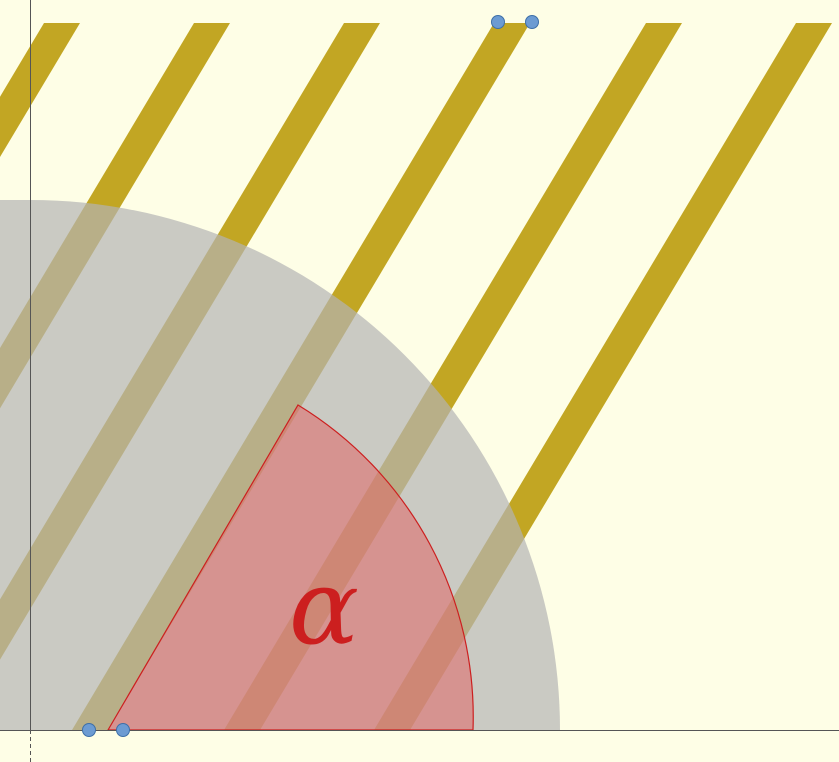 The height and width of the screenshot is (762, 839). Describe the element at coordinates (89, 730) in the screenshot. I see `bottom-handle-left` at that location.